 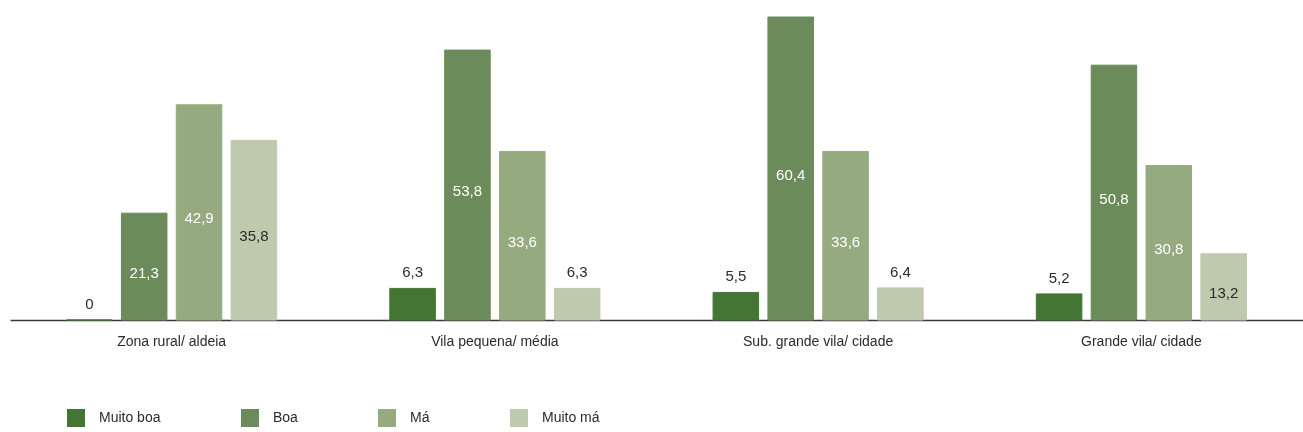 What do you see at coordinates (1224, 292) in the screenshot?
I see `data-label: 13,2` at bounding box center [1224, 292].